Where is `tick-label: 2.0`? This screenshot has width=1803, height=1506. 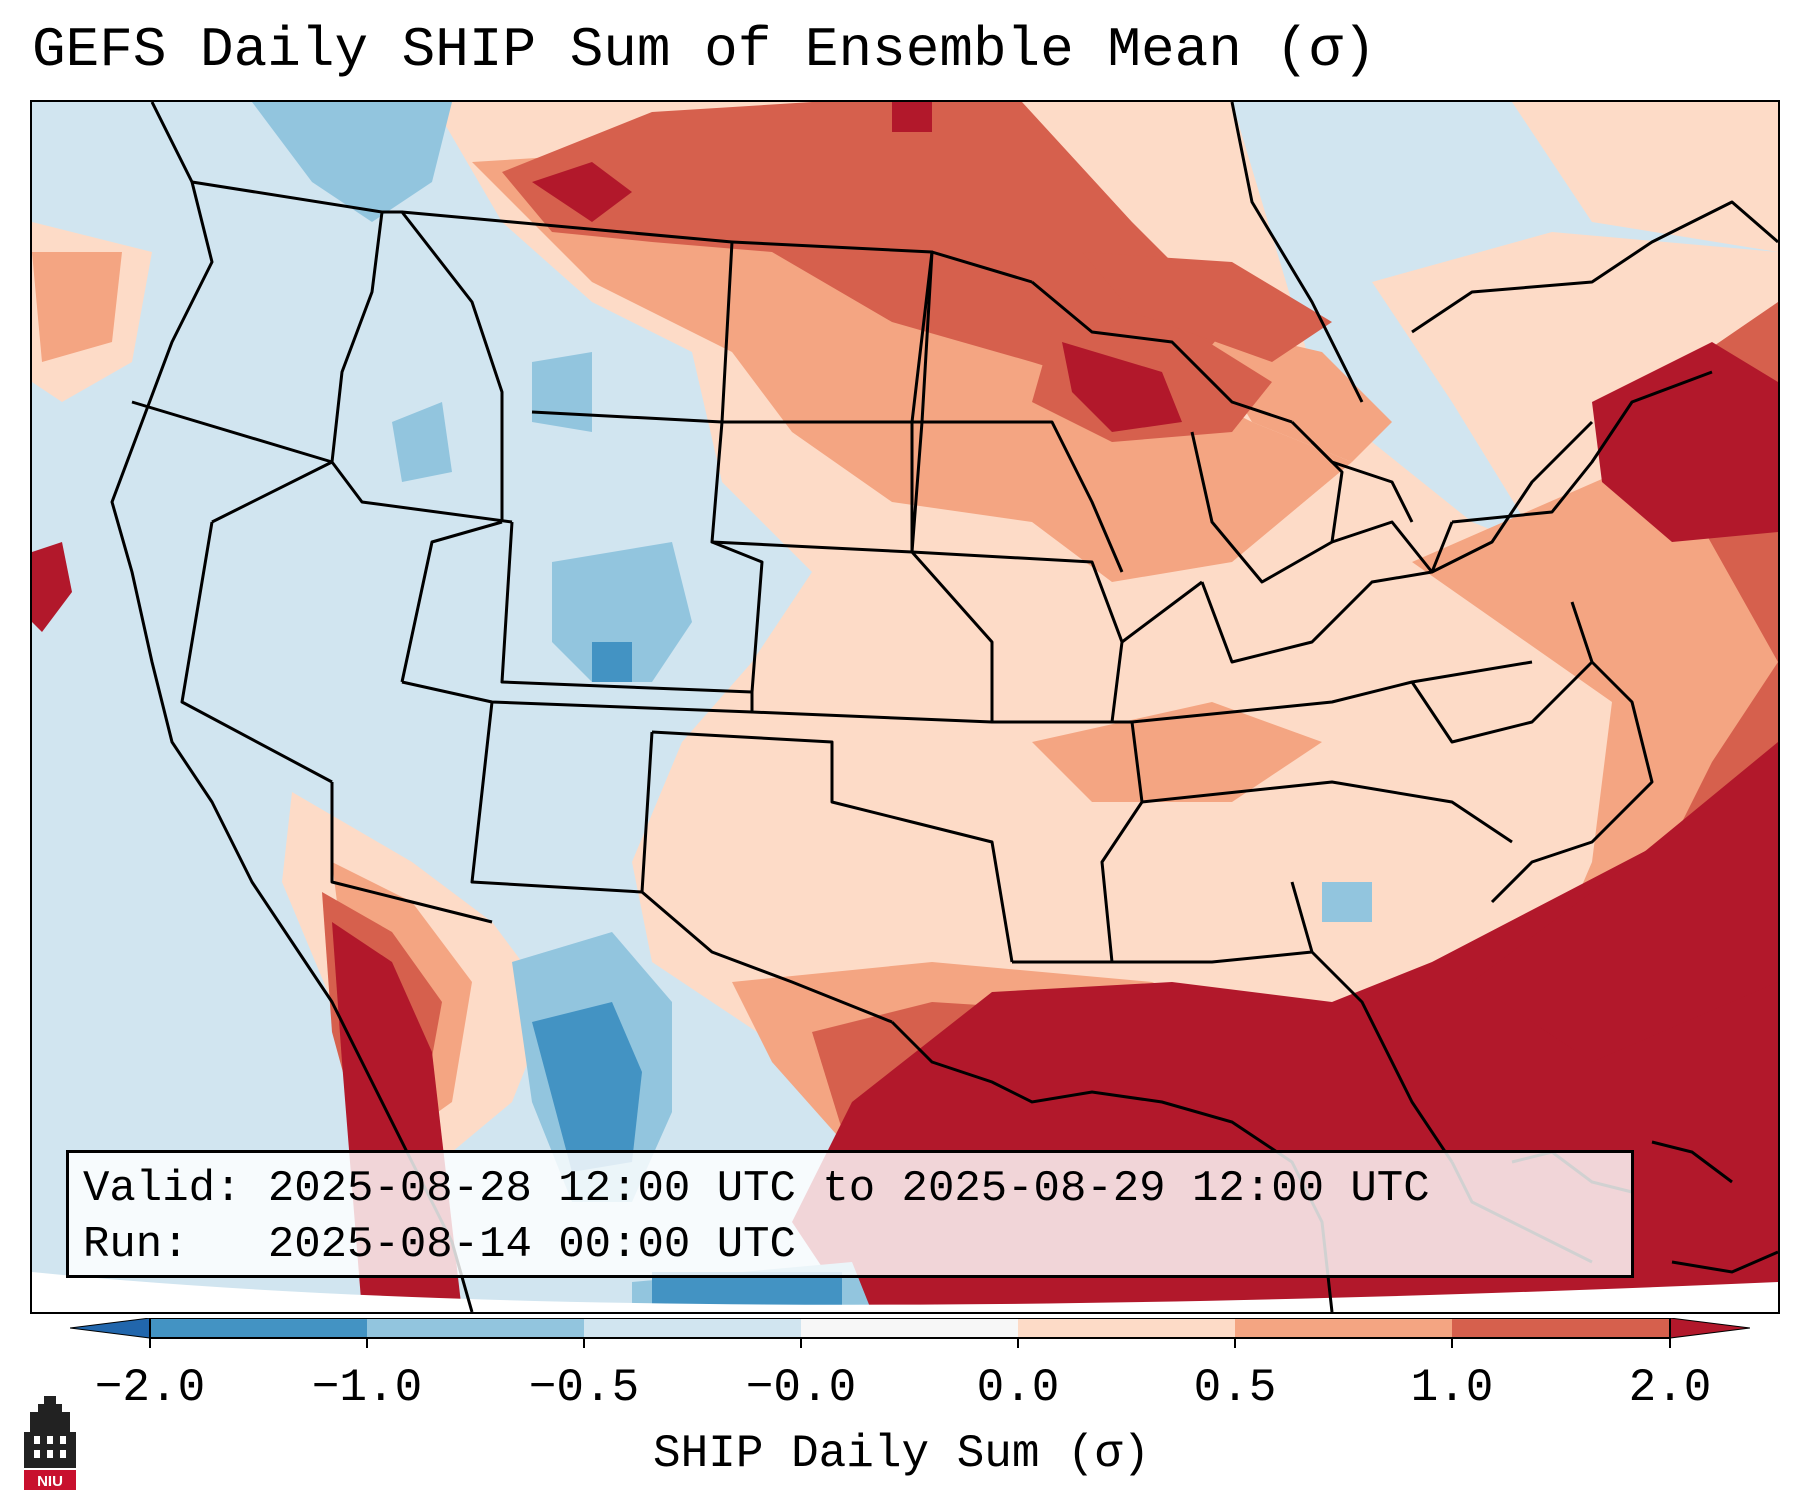
tick-label: 2.0 is located at coordinates (1670, 1388).